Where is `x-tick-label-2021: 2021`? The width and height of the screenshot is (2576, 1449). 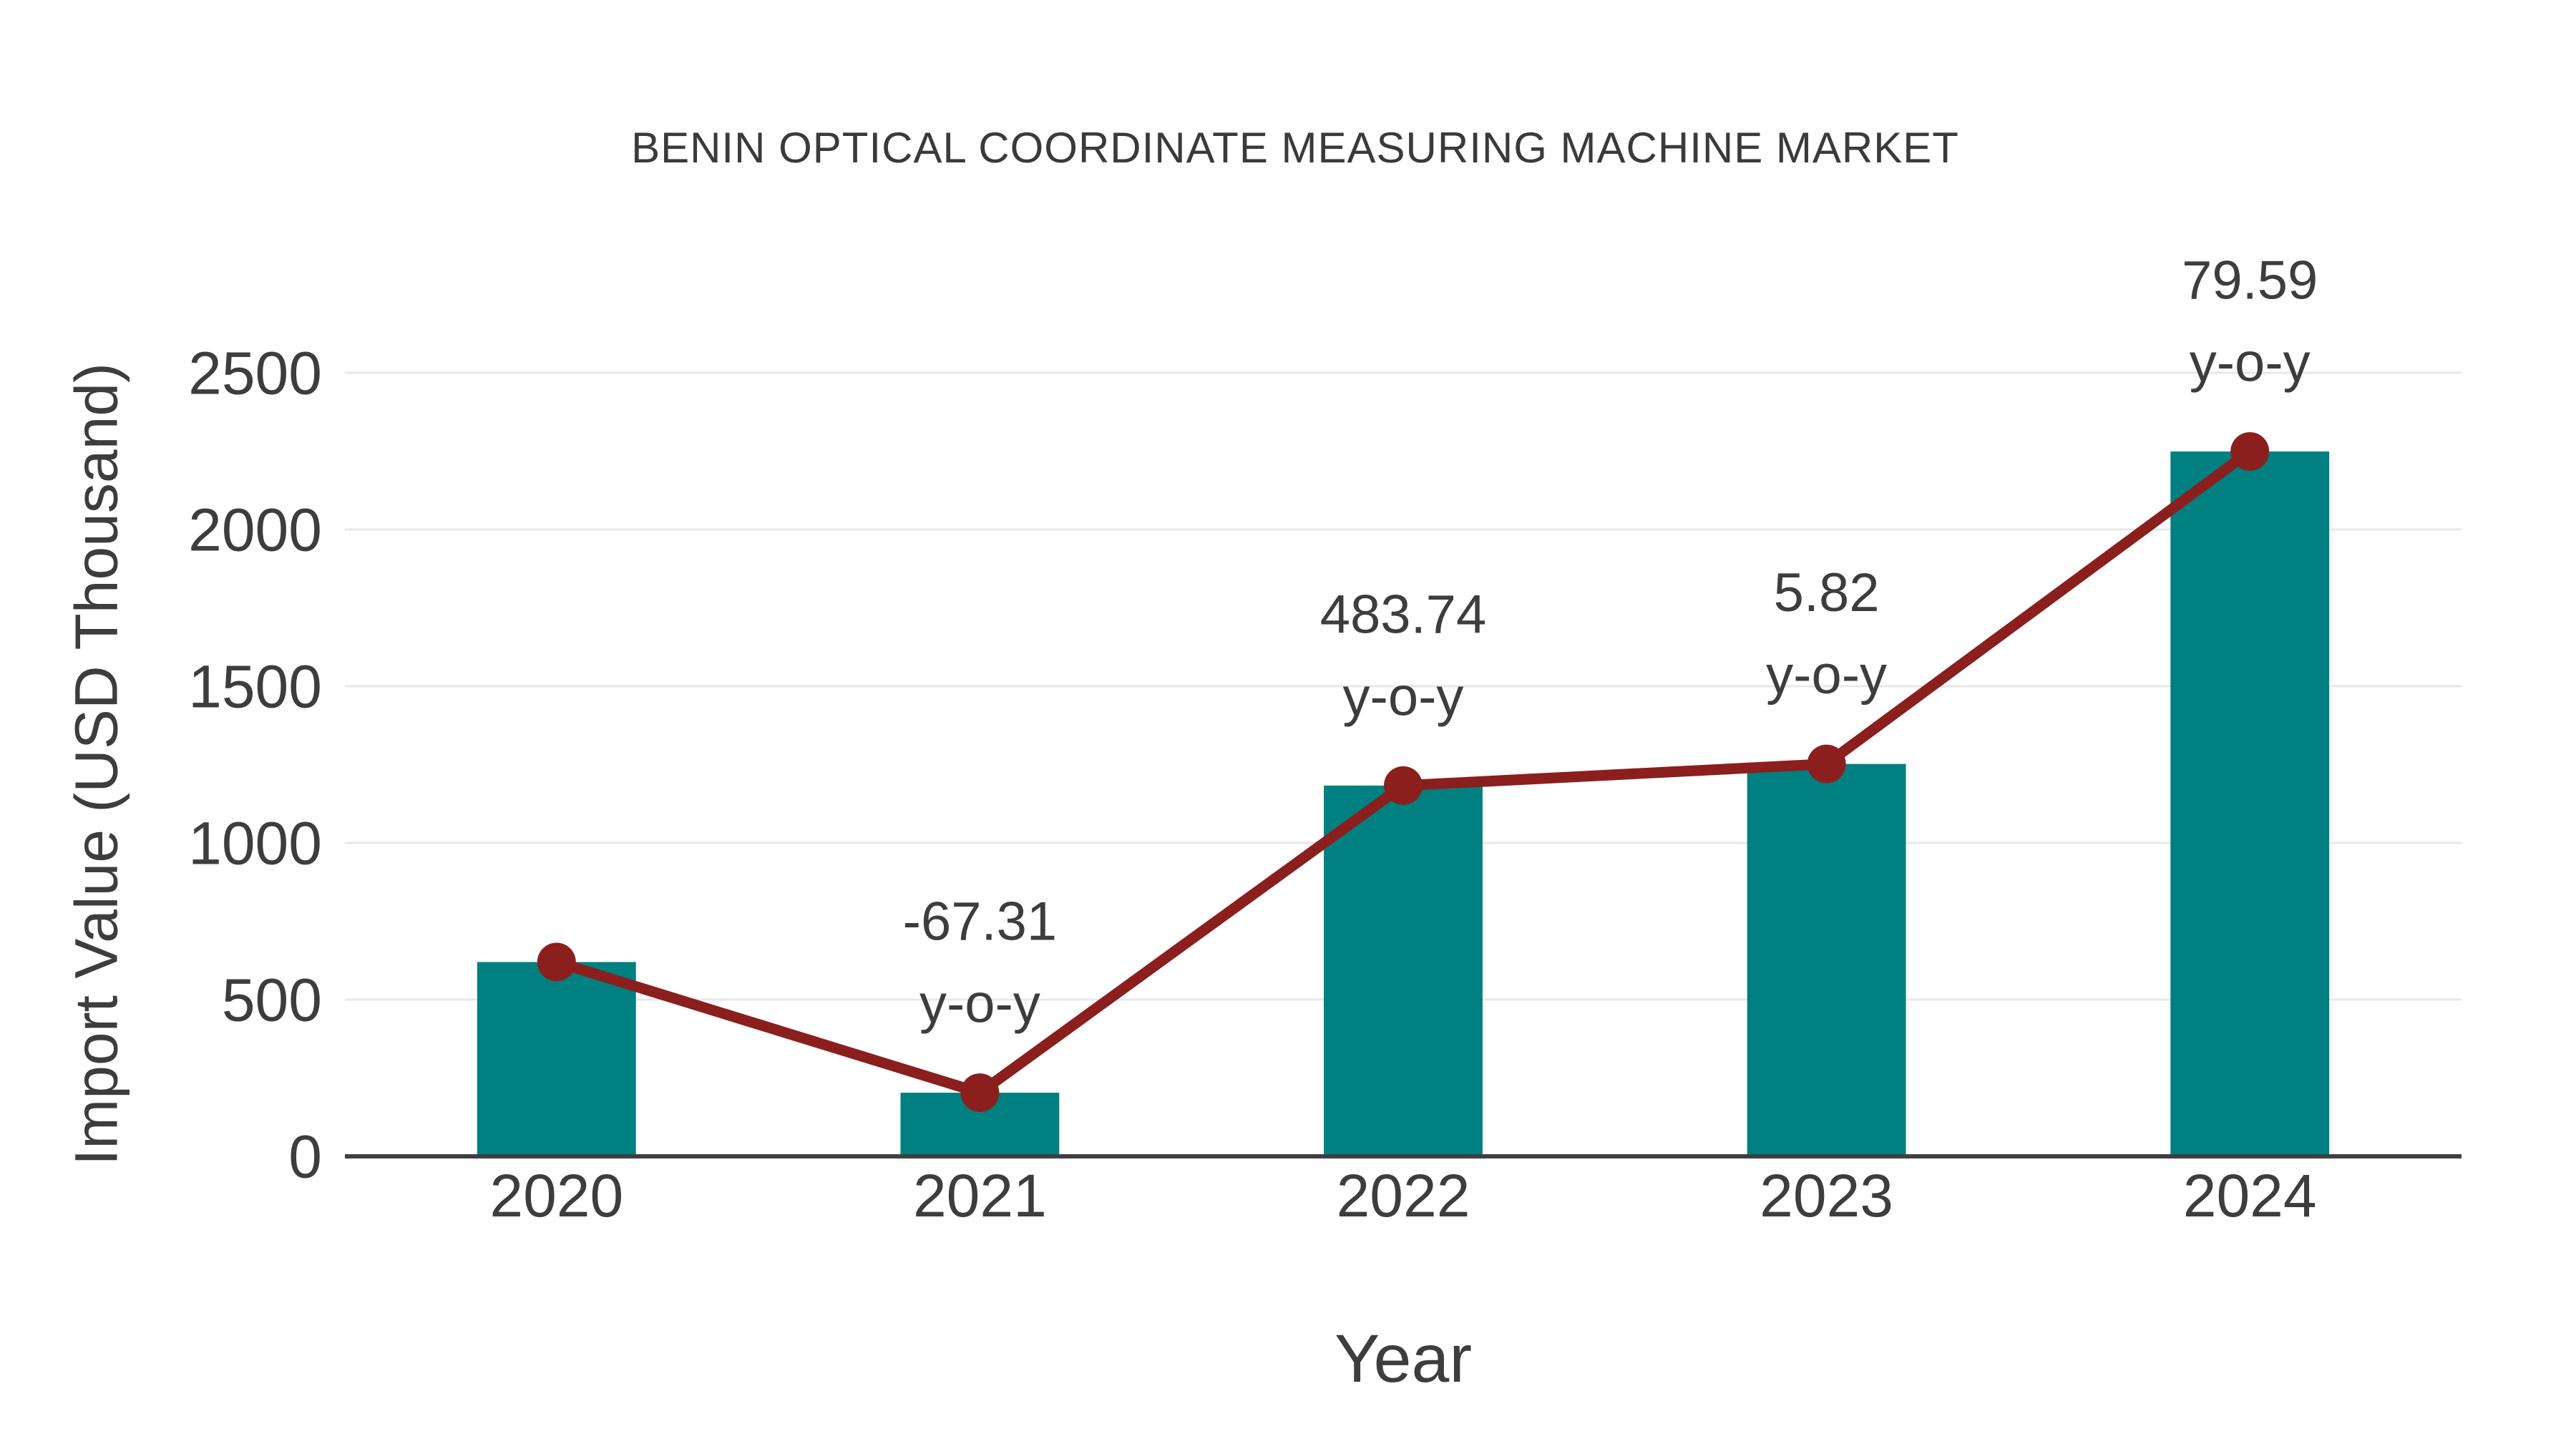 x-tick-label-2021: 2021 is located at coordinates (980, 1195).